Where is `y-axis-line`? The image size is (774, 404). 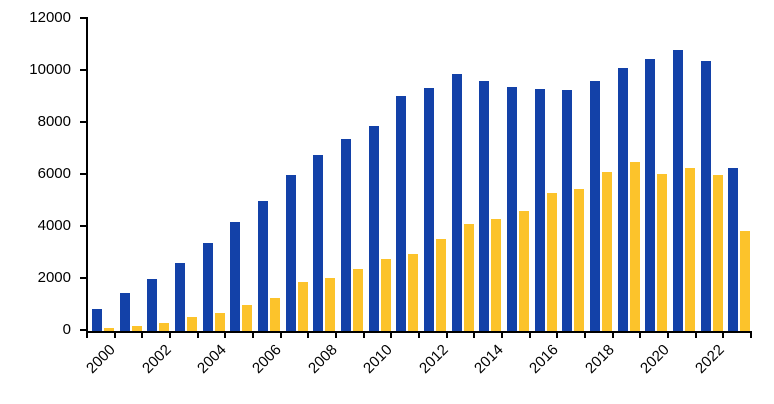
y-axis-line is located at coordinates (87, 175).